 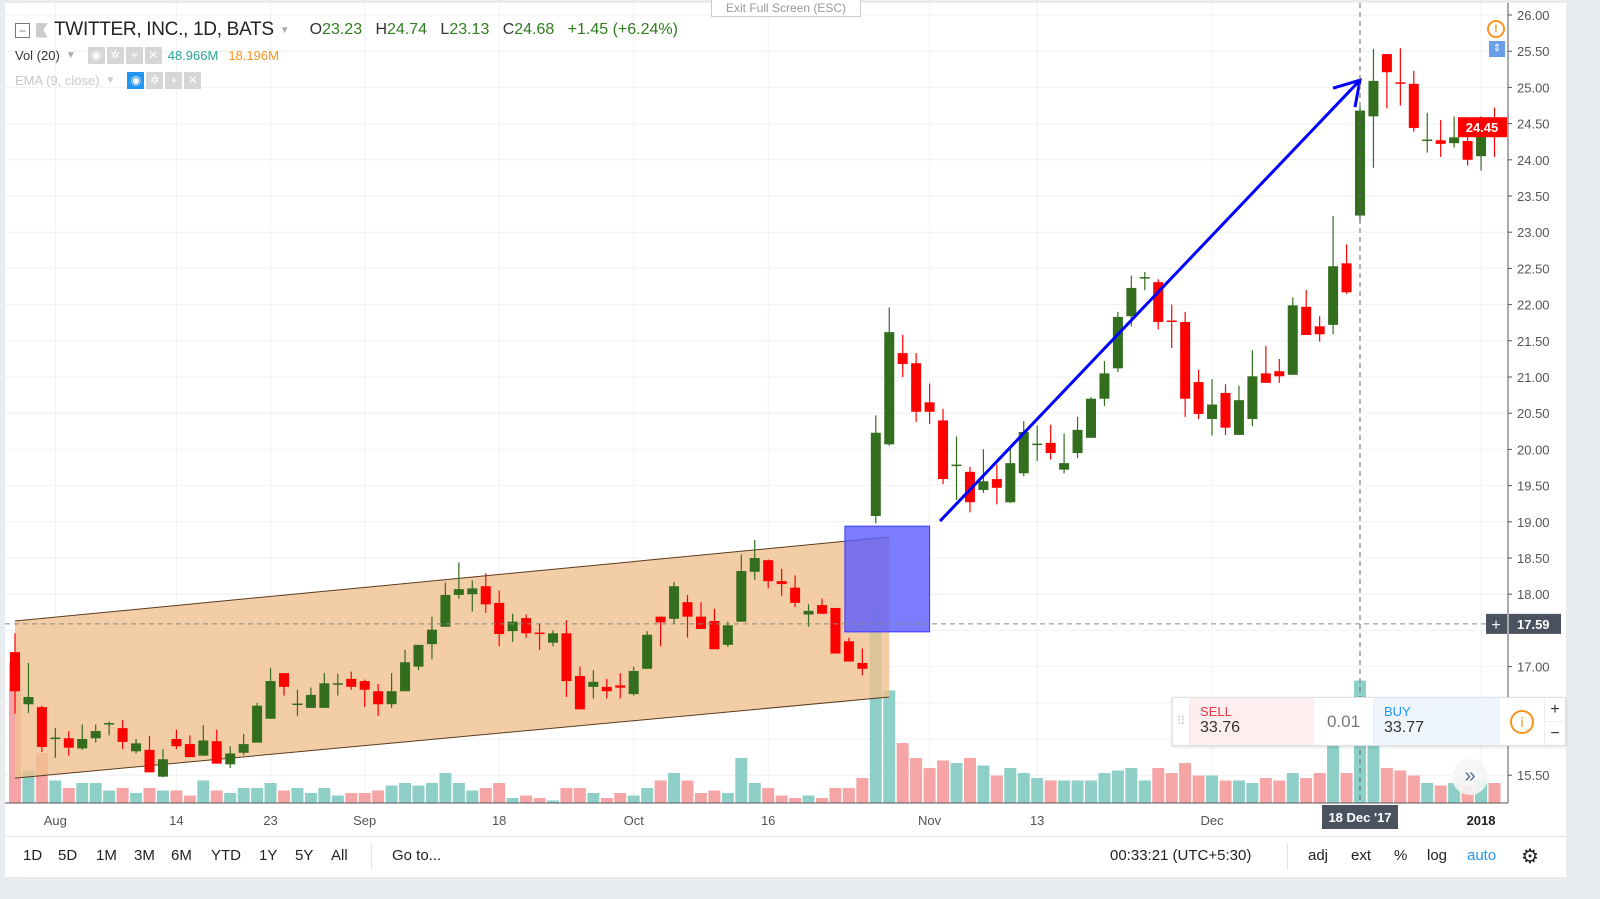 I want to click on range-button-1m: 1M, so click(x=106, y=855).